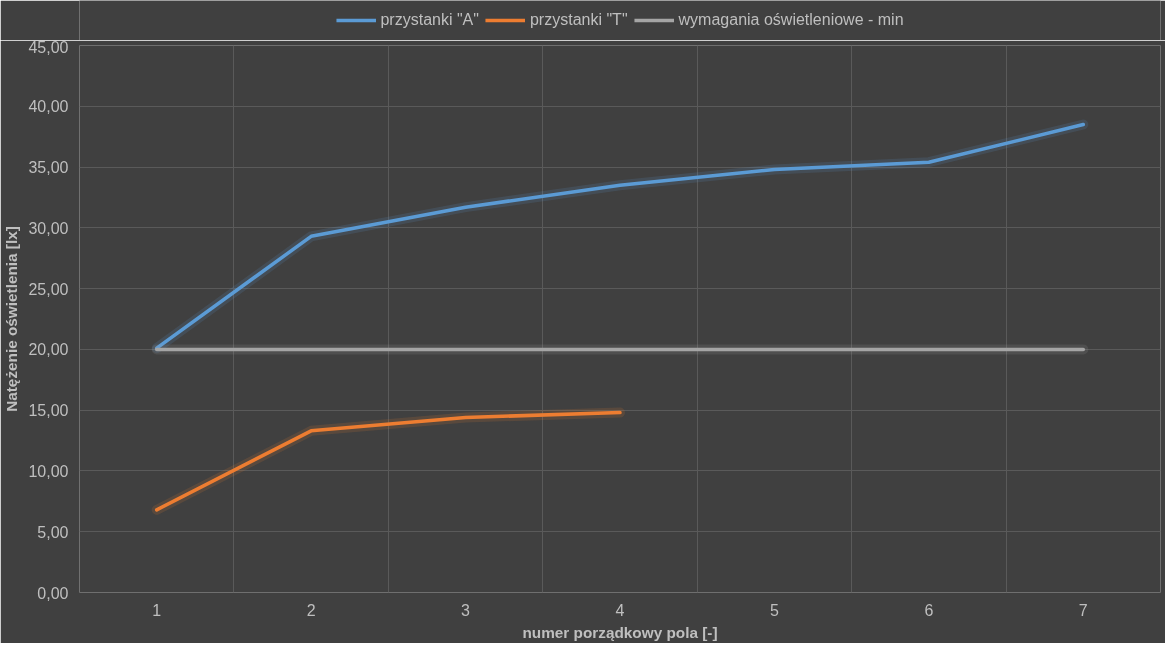 The width and height of the screenshot is (1169, 647). What do you see at coordinates (578, 20) in the screenshot?
I see `legend-label: przystanki "T"` at bounding box center [578, 20].